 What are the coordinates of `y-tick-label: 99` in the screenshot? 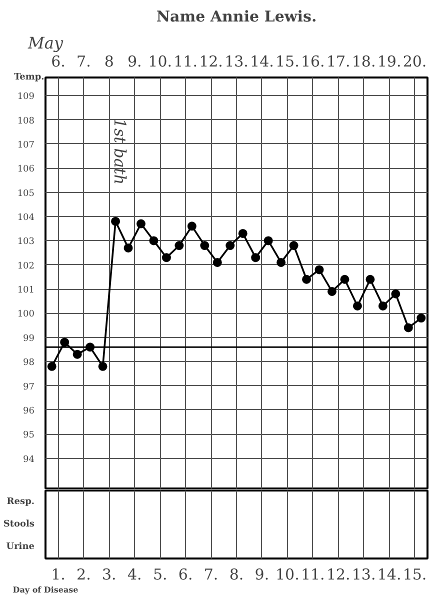 It's located at (29, 339).